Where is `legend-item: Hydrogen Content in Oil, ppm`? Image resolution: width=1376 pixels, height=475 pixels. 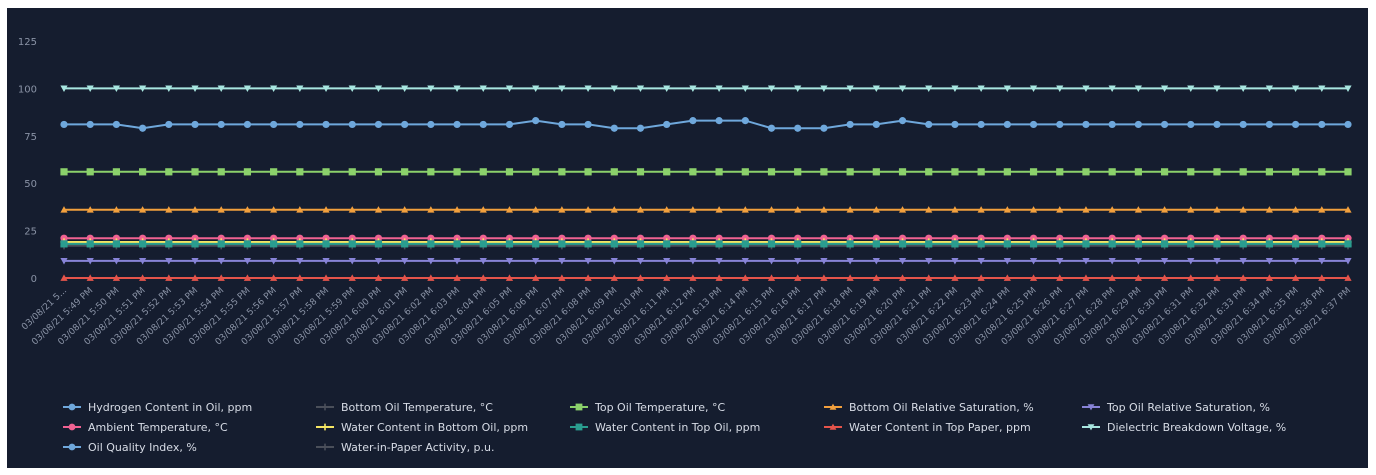
legend-item: Hydrogen Content in Oil, ppm is located at coordinates (157, 407).